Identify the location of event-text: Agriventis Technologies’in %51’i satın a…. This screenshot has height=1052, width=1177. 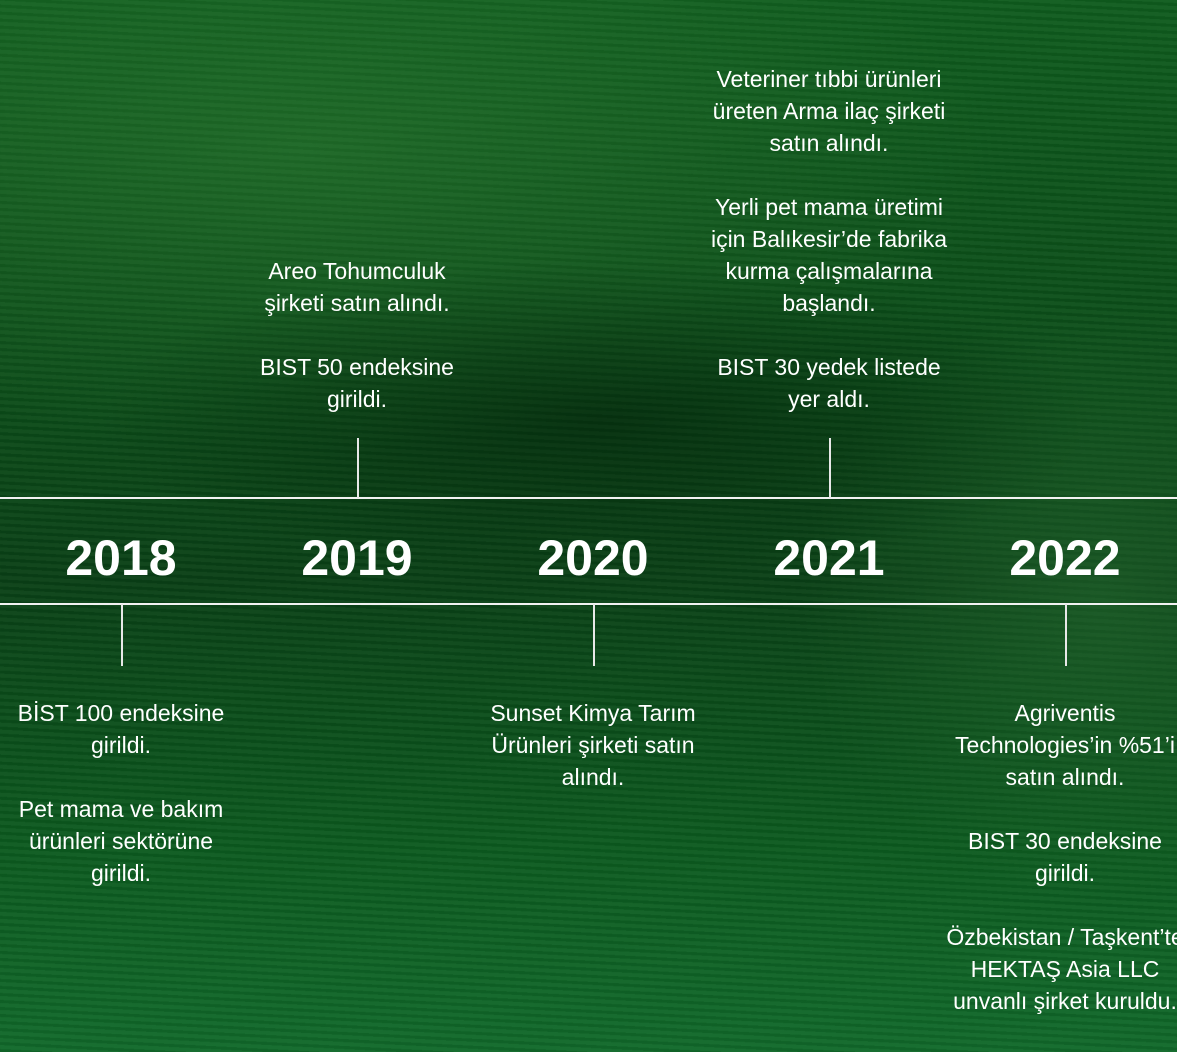
(1065, 745).